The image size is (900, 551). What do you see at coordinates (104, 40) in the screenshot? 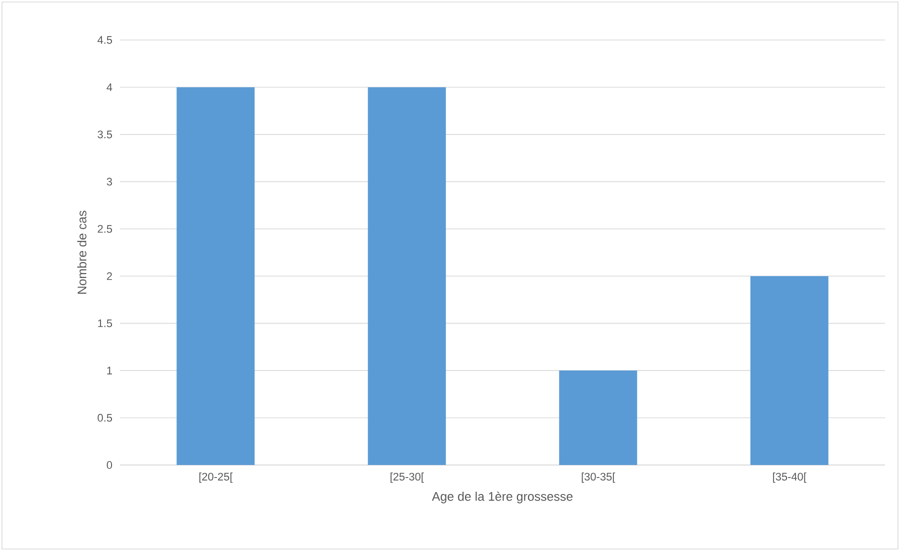
I see `y-tick-label: 4.5` at bounding box center [104, 40].